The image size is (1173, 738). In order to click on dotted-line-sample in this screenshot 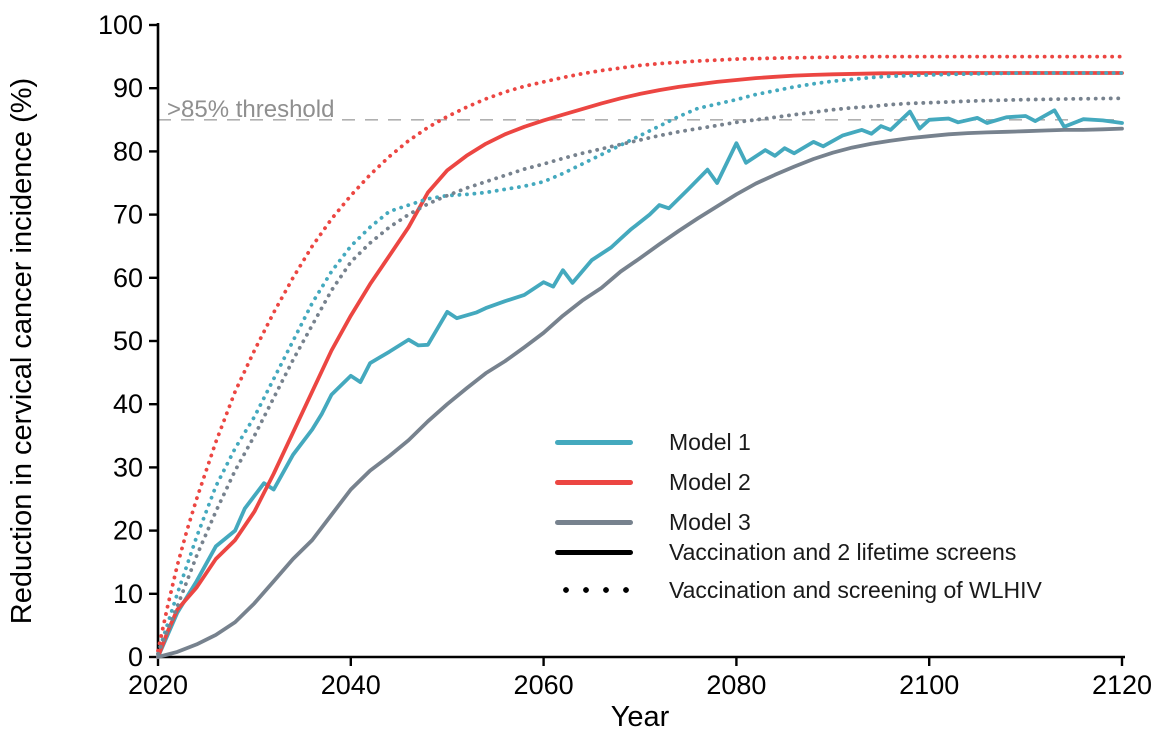, I will do `click(594, 590)`.